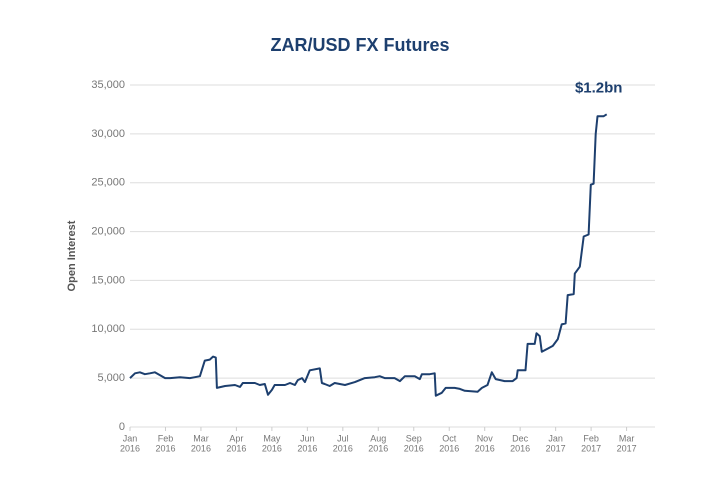 Image resolution: width=720 pixels, height=500 pixels. I want to click on y-tick-label: 30,000, so click(108, 134).